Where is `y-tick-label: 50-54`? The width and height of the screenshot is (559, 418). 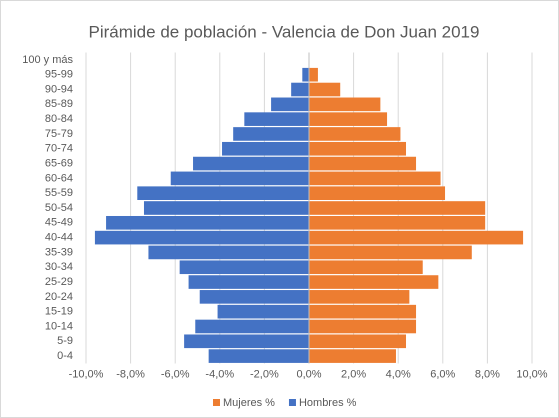
y-tick-label: 50-54 is located at coordinates (59, 208).